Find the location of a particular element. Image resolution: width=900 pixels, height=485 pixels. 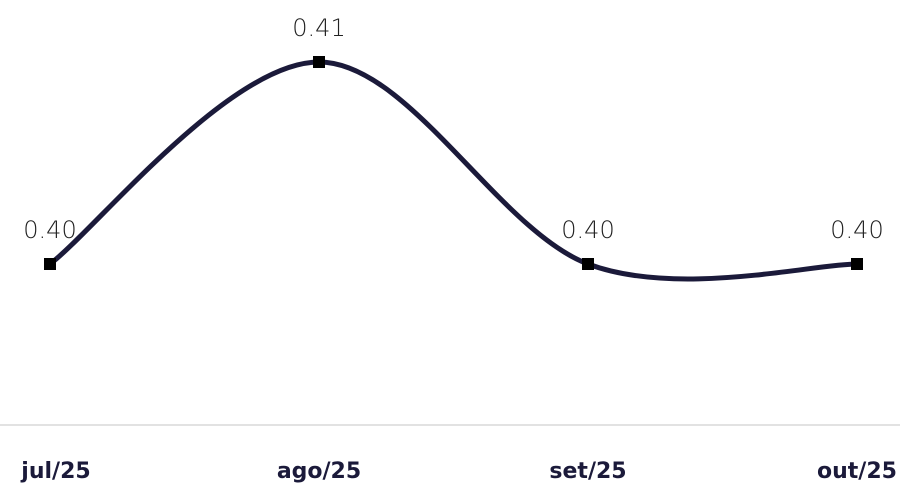

x-tick-label: out/25 is located at coordinates (857, 471).